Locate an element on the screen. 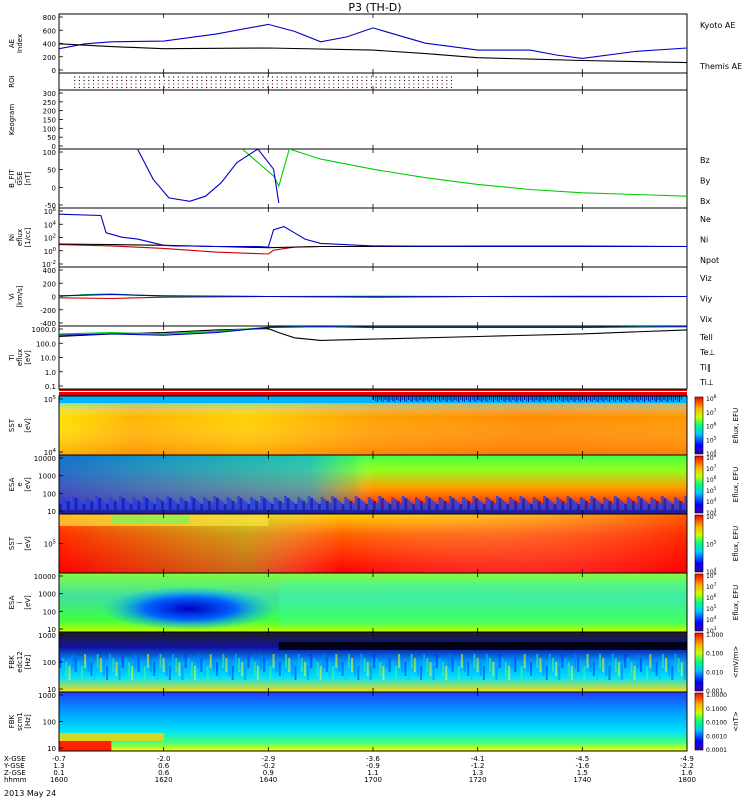 This screenshot has width=750, height=800. ylabel-fbk_e: FBK is located at coordinates (12, 662).